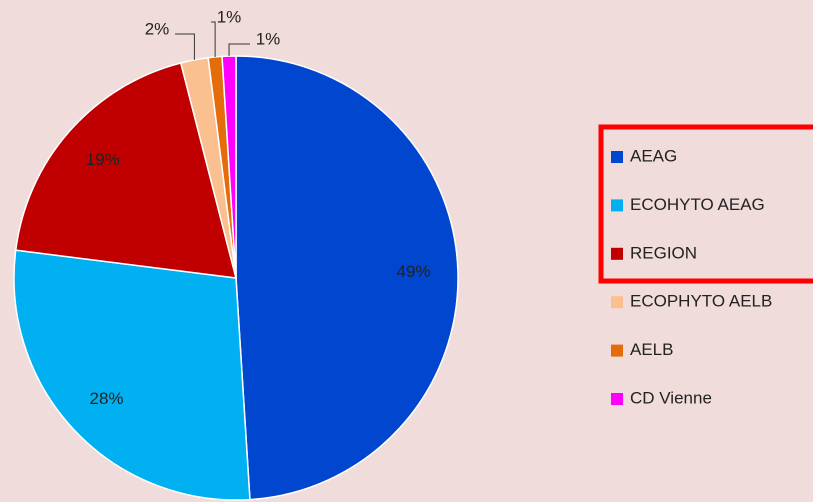 The width and height of the screenshot is (813, 502). I want to click on legend-label: CD Vienne, so click(671, 397).